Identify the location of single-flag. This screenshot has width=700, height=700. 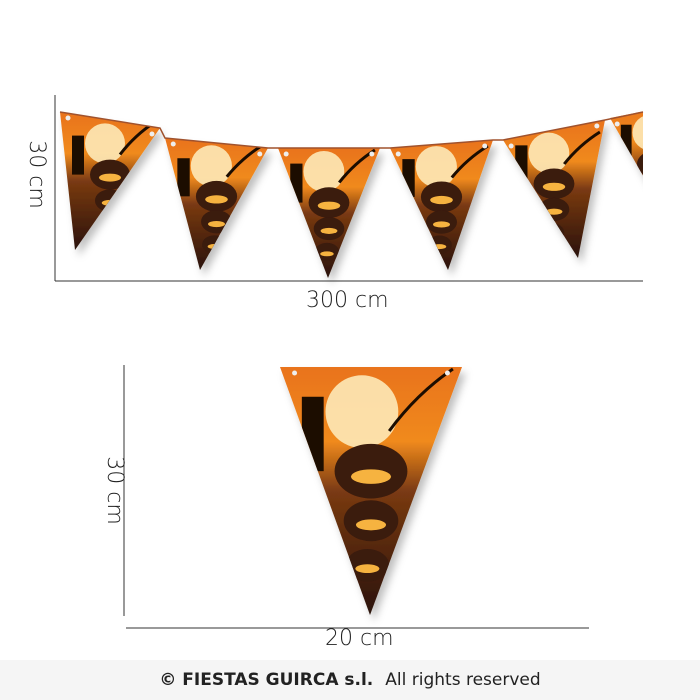
(371, 491).